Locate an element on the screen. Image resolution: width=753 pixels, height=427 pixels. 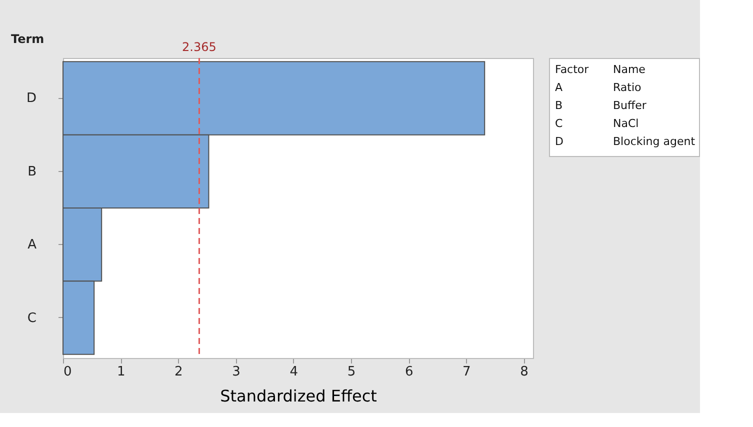
text: NaCl is located at coordinates (626, 123).